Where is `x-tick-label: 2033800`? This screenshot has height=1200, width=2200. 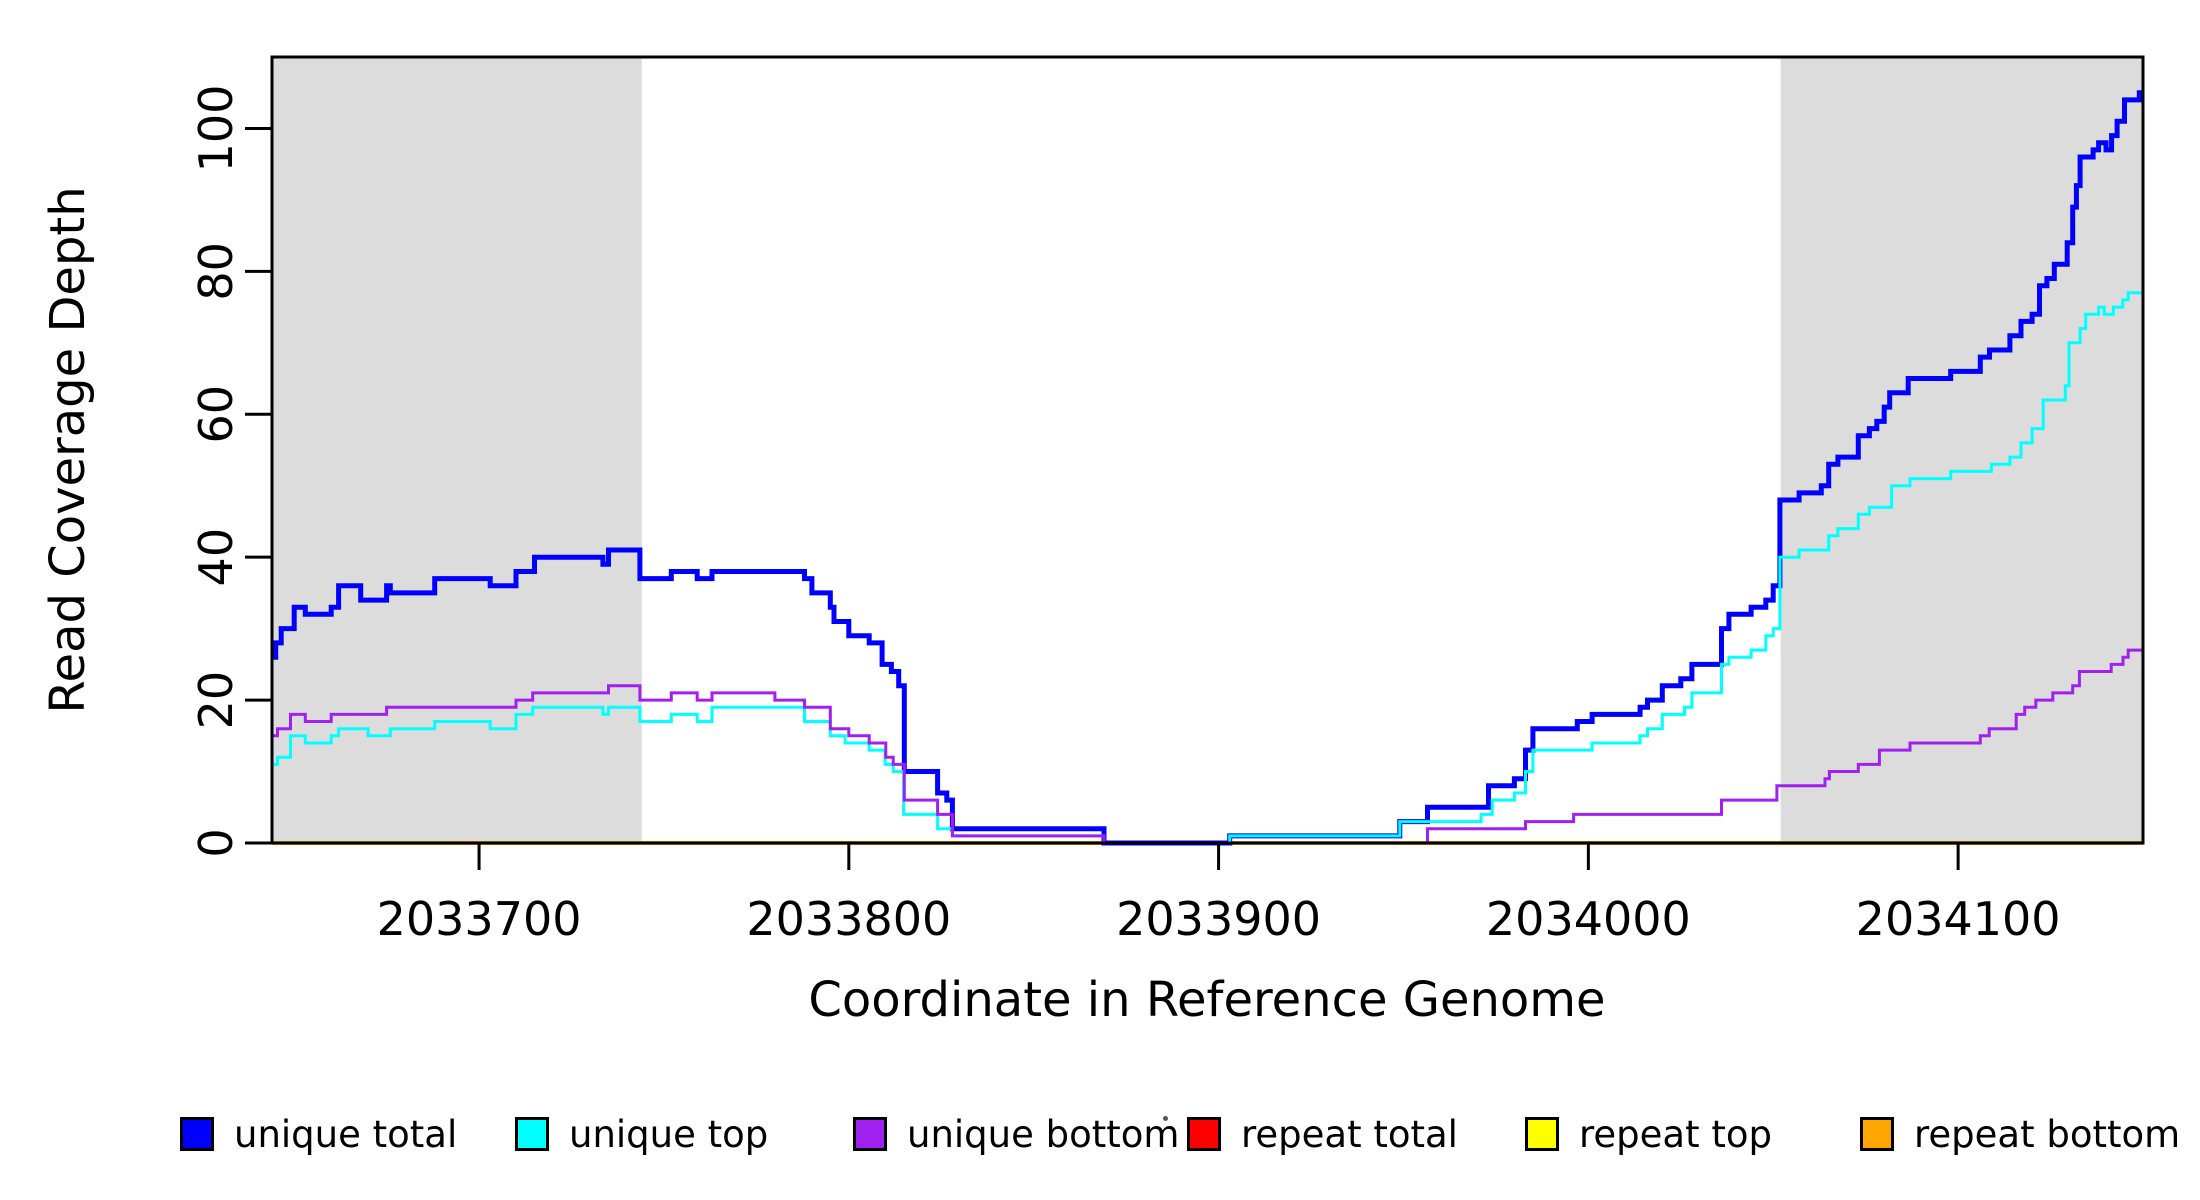
x-tick-label: 2033800 is located at coordinates (848, 919).